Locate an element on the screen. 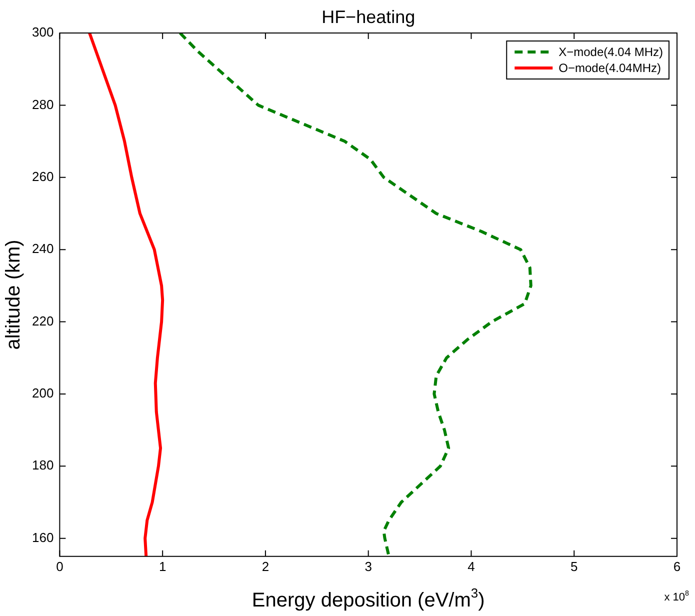  y-tick-label: 220 is located at coordinates (43, 320).